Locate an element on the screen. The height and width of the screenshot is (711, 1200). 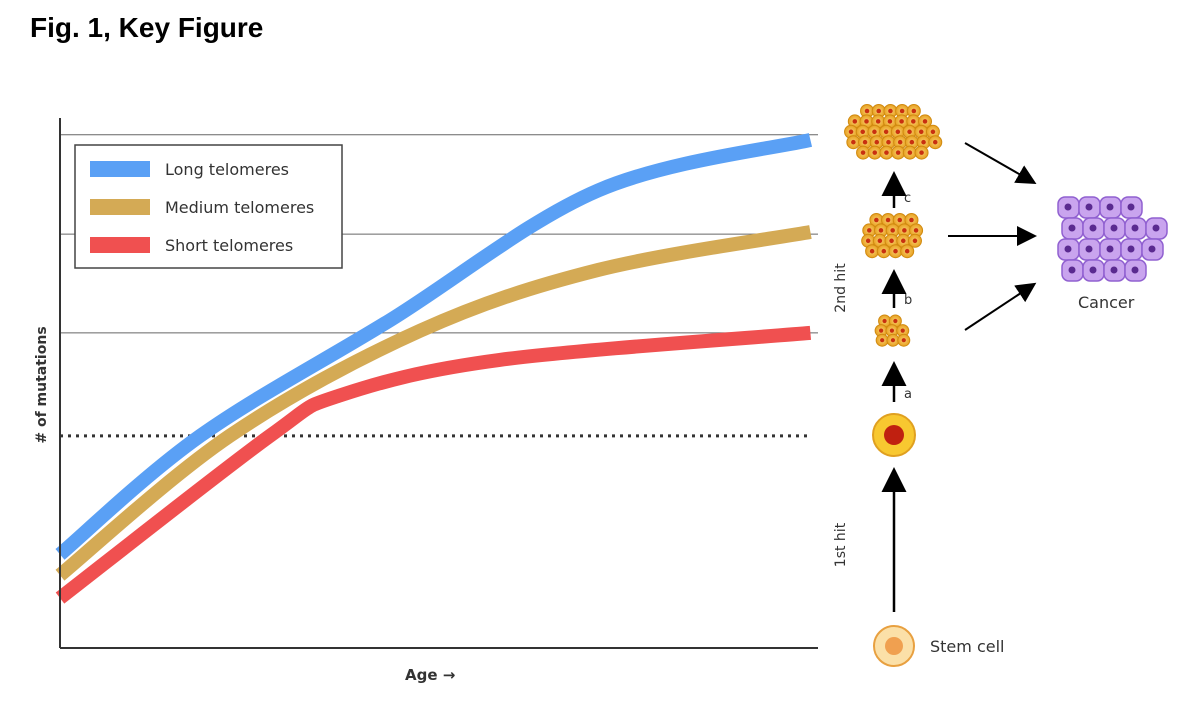
cancer-cells-icon is located at coordinates (1112, 239).